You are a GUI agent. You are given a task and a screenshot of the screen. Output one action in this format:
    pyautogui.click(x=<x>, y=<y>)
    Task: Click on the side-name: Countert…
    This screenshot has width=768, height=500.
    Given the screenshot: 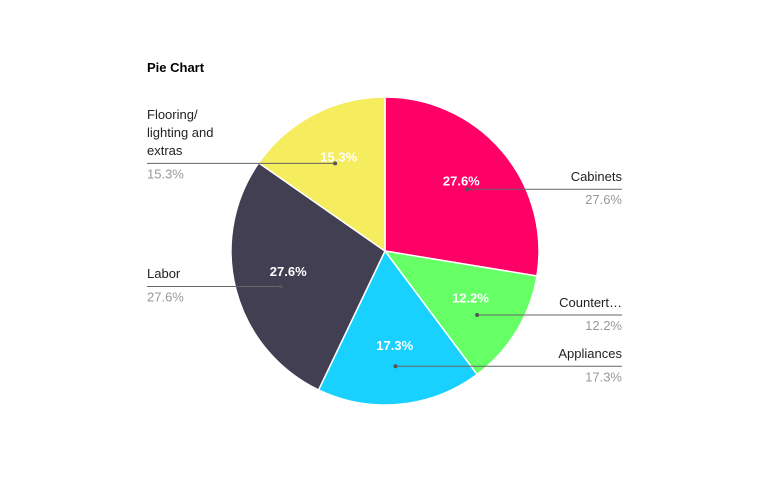 What is the action you would take?
    pyautogui.click(x=590, y=303)
    